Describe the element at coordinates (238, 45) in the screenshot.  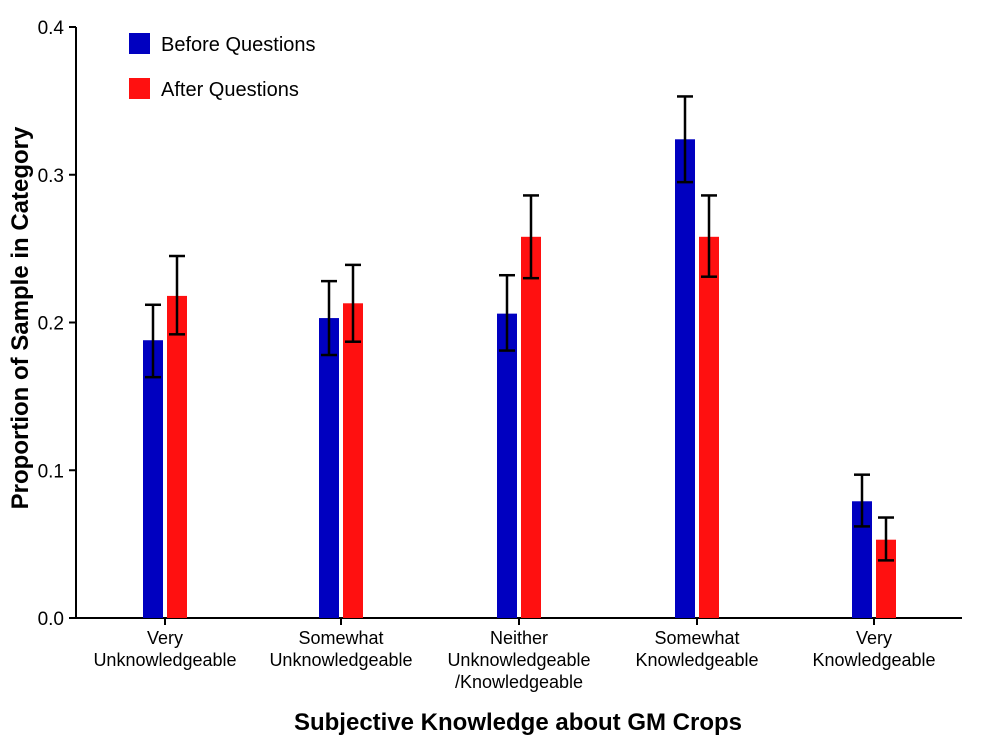
I see `legend-label: Before Questions` at that location.